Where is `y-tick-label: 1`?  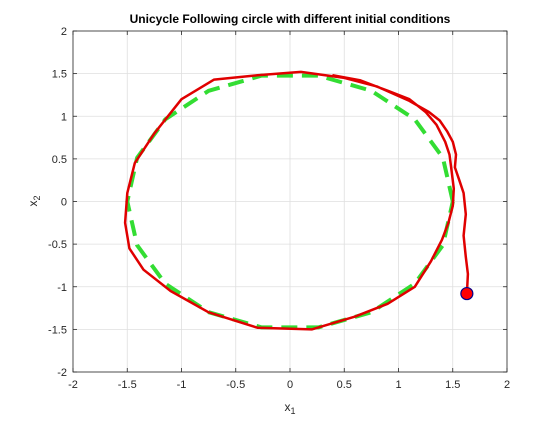 y-tick-label: 1 is located at coordinates (64, 117).